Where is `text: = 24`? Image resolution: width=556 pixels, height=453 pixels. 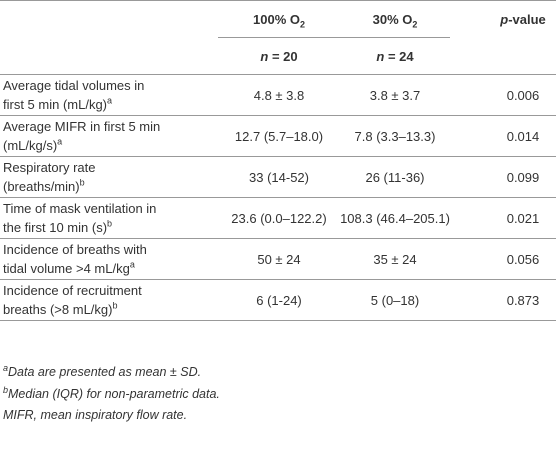 text: = 24 is located at coordinates (399, 56).